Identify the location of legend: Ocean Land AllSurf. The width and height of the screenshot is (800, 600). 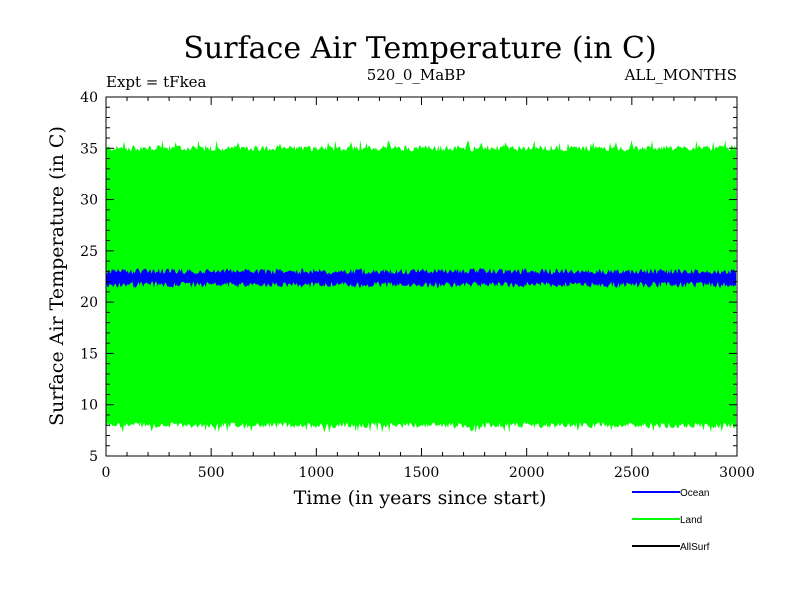
(671, 520).